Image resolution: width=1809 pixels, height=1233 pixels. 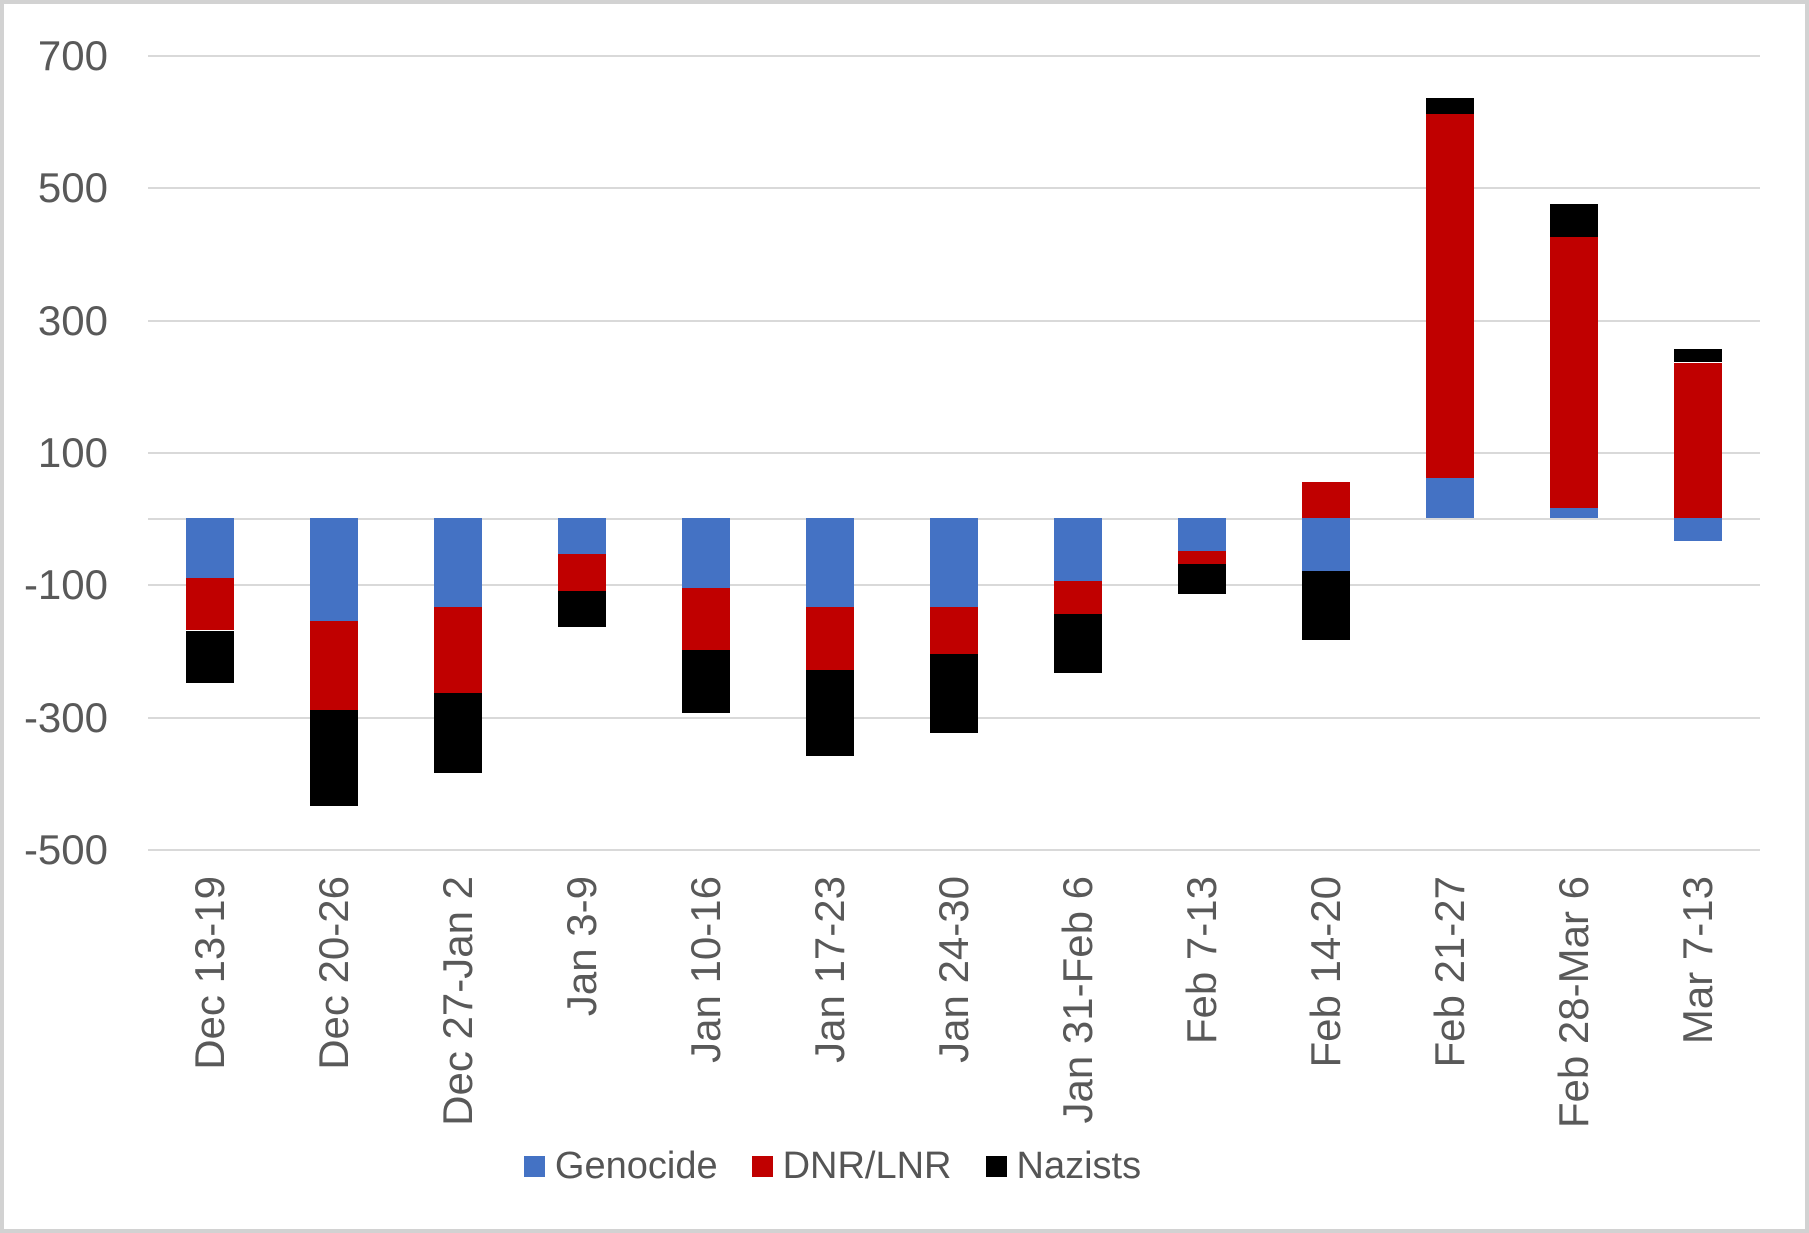 I want to click on x-axis-category-label: Feb 21-27, so click(x=1449, y=972).